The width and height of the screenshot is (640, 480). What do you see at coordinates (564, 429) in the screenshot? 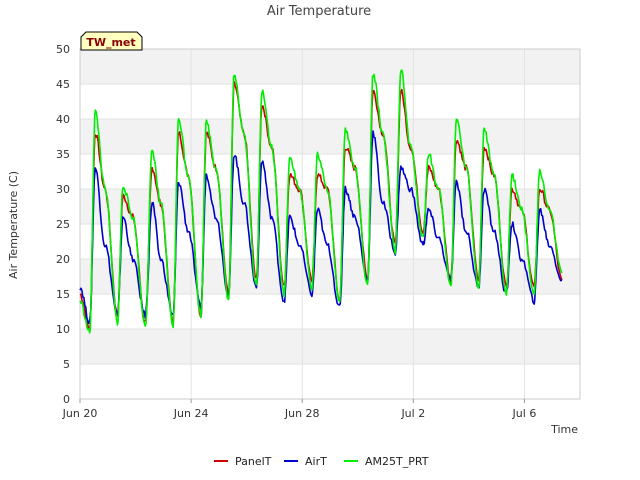
I see `x-axis-title: Time` at bounding box center [564, 429].